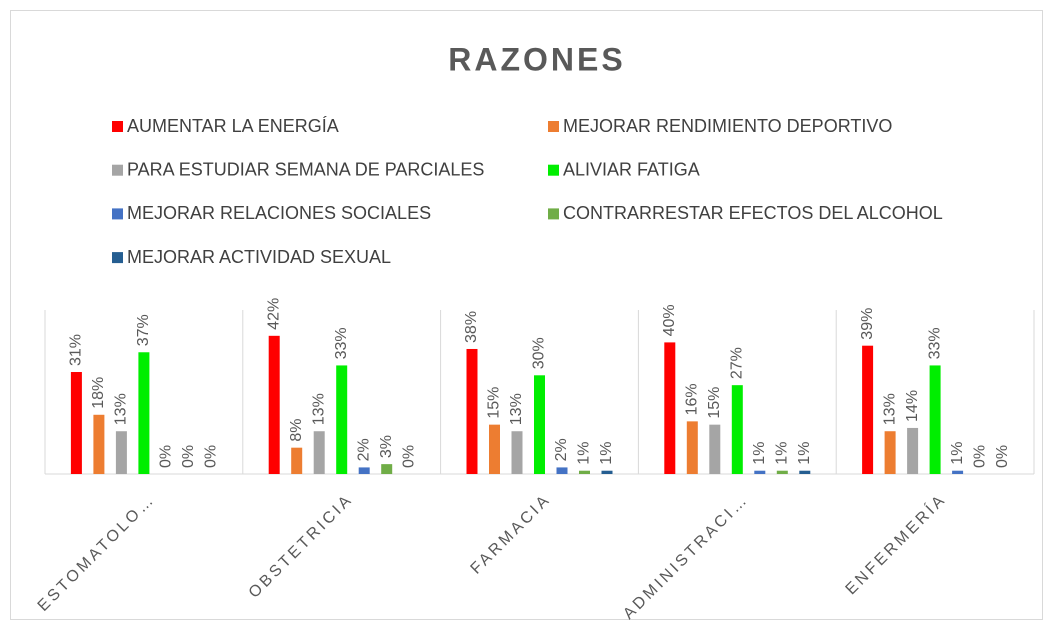 The width and height of the screenshot is (1053, 637). I want to click on legend-label: MEJORAR ACTIVIDAD SEXUAL, so click(259, 257).